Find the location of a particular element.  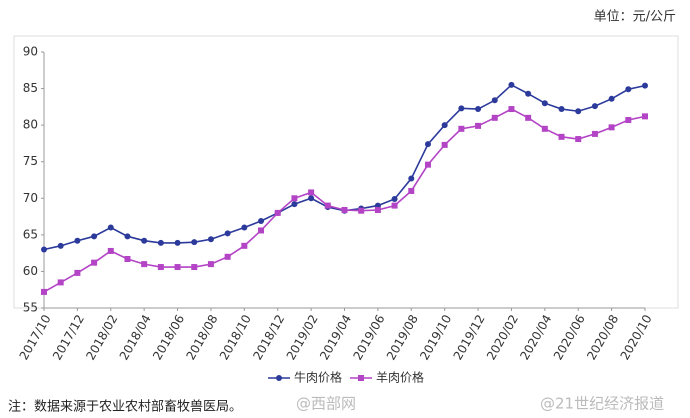

y-tick-label: 90 is located at coordinates (30, 52).